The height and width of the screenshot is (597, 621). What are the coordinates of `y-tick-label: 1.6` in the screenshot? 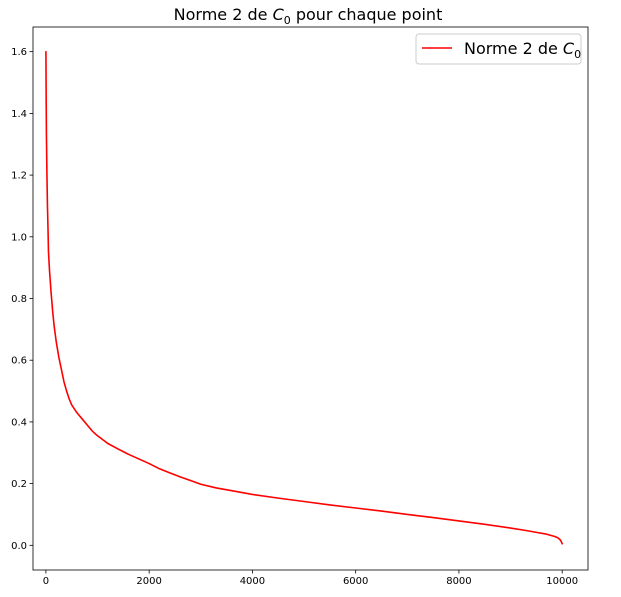 It's located at (19, 52).